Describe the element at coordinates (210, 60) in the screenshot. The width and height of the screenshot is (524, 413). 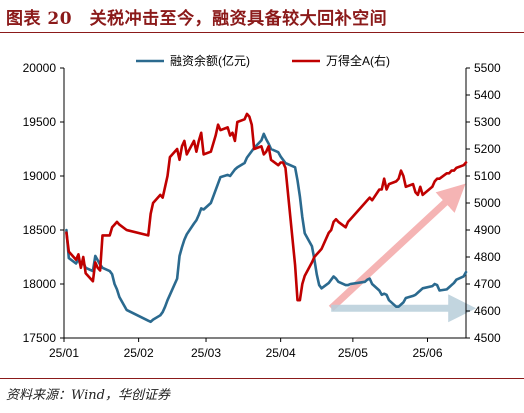
I see `legend-label-margin-balance: 融资余额(亿元)` at that location.